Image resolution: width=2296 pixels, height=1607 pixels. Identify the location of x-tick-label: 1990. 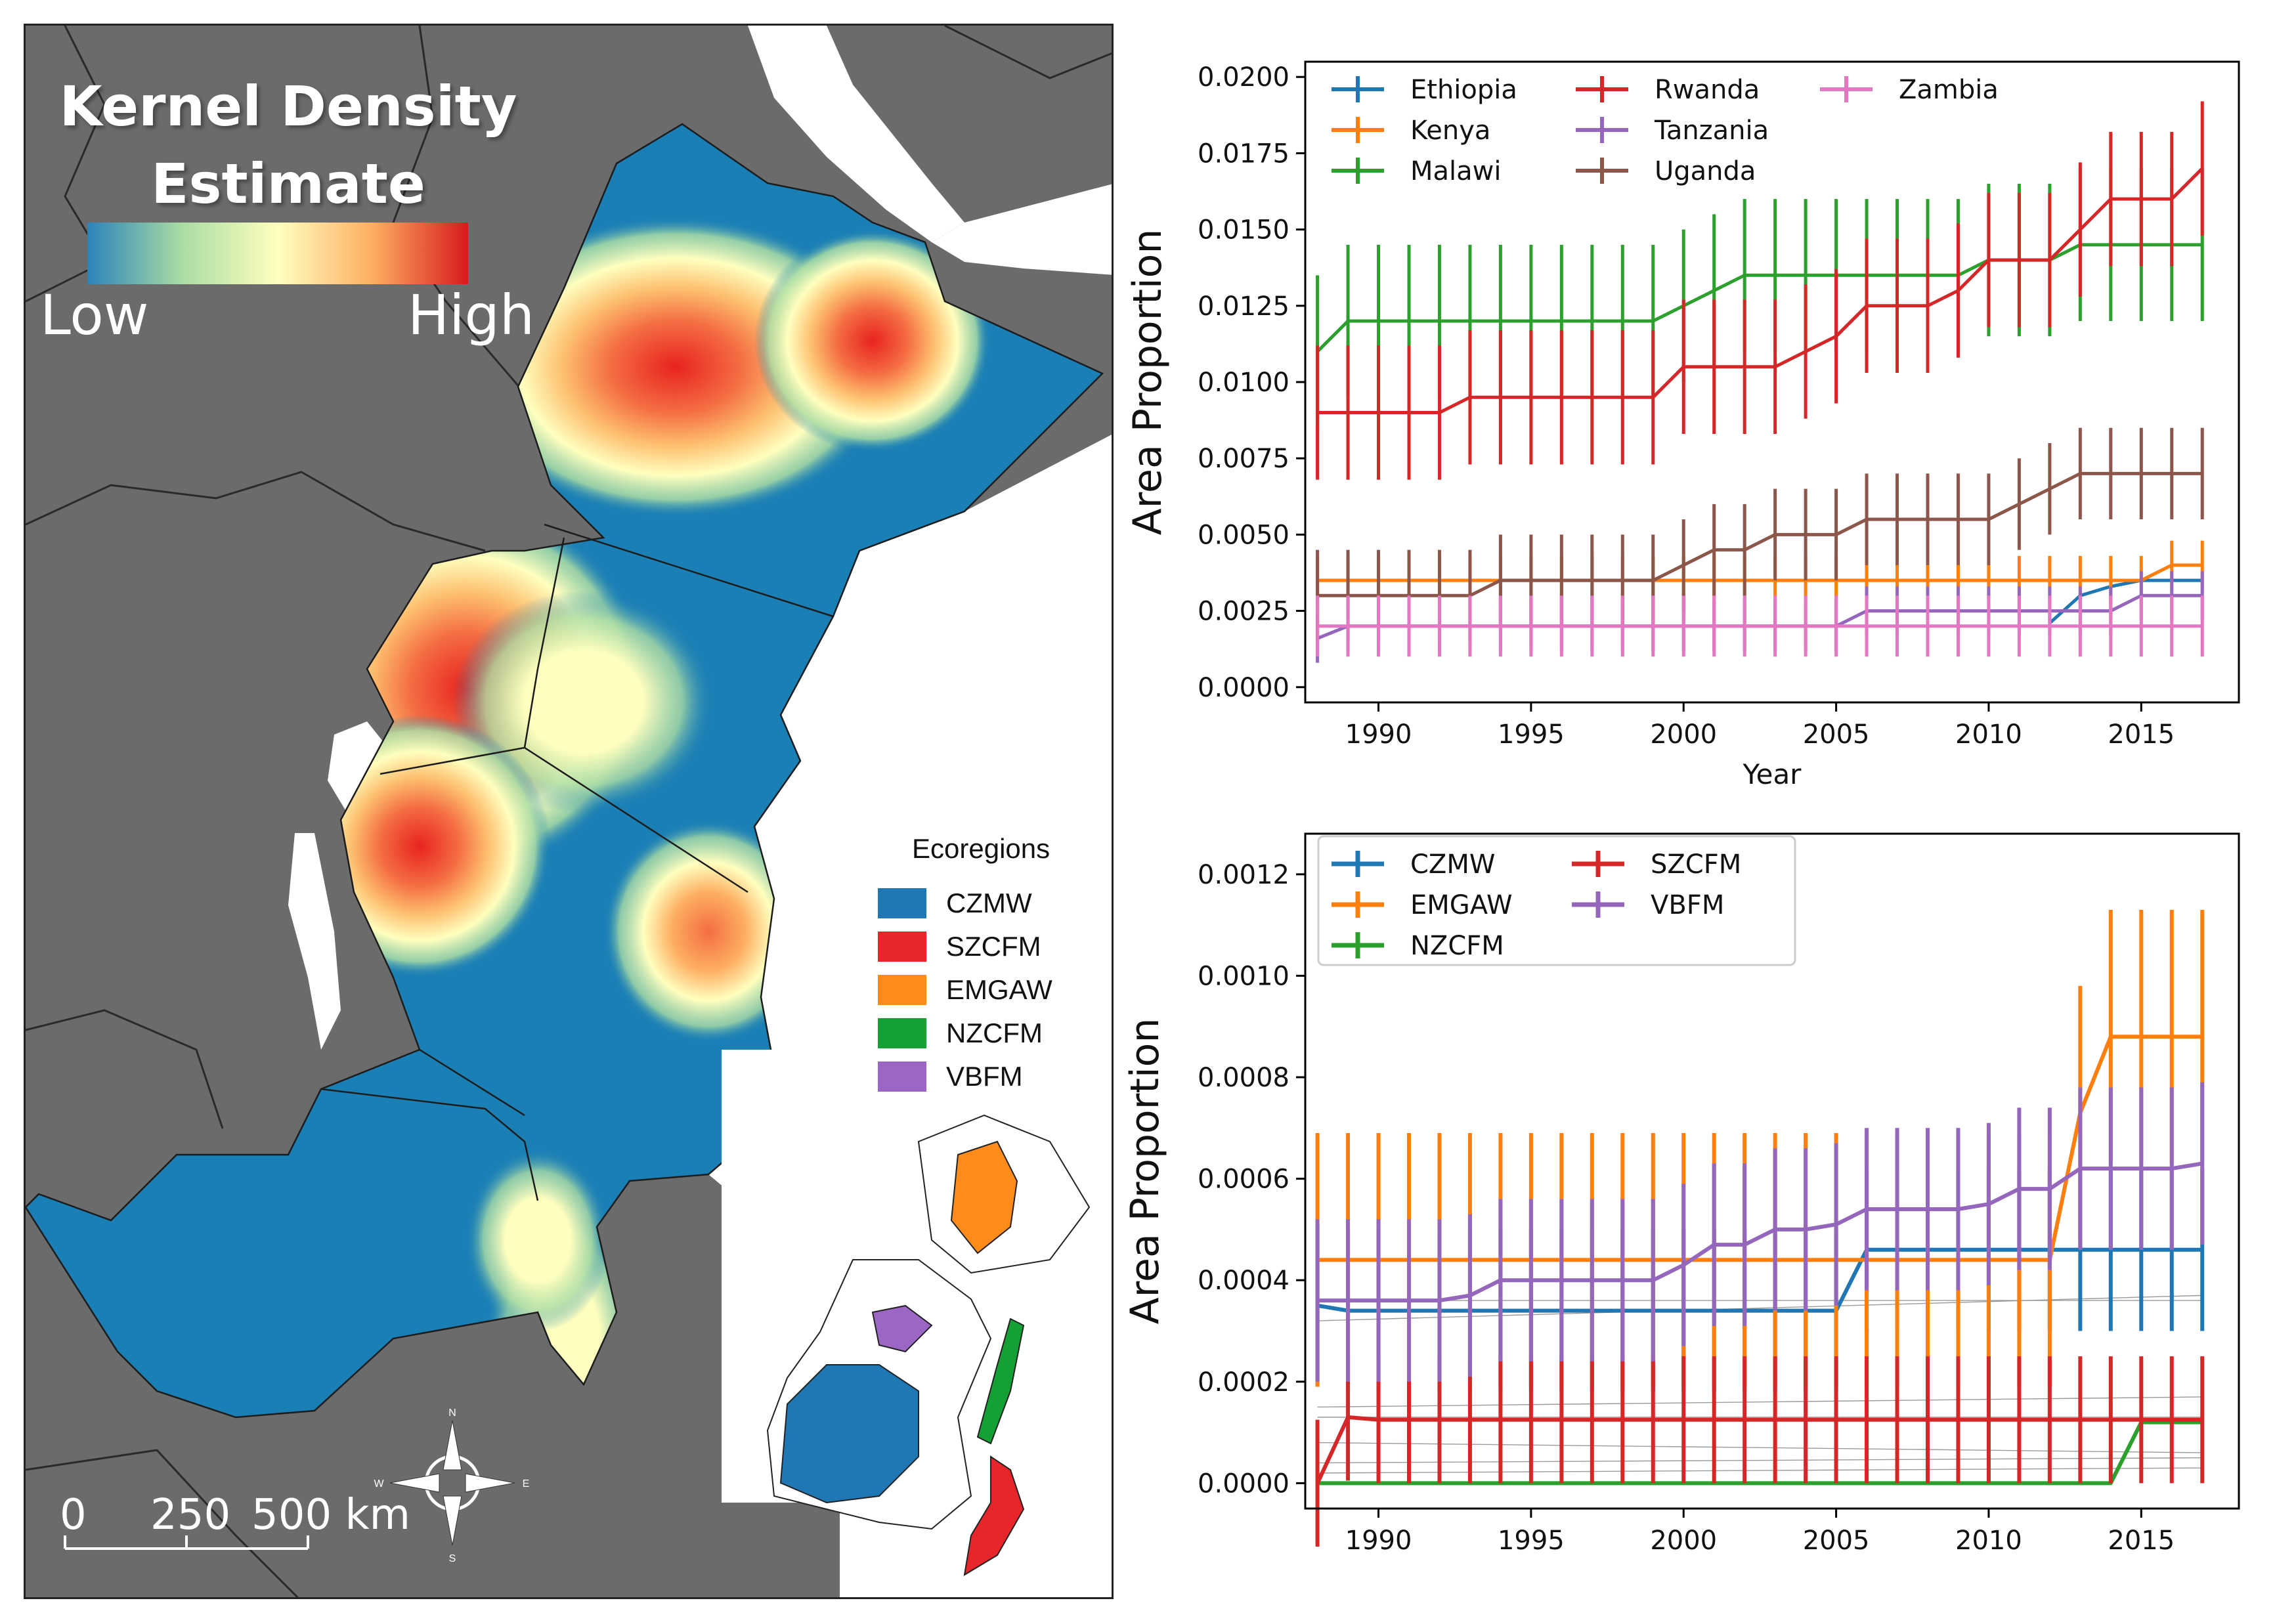
(1378, 734).